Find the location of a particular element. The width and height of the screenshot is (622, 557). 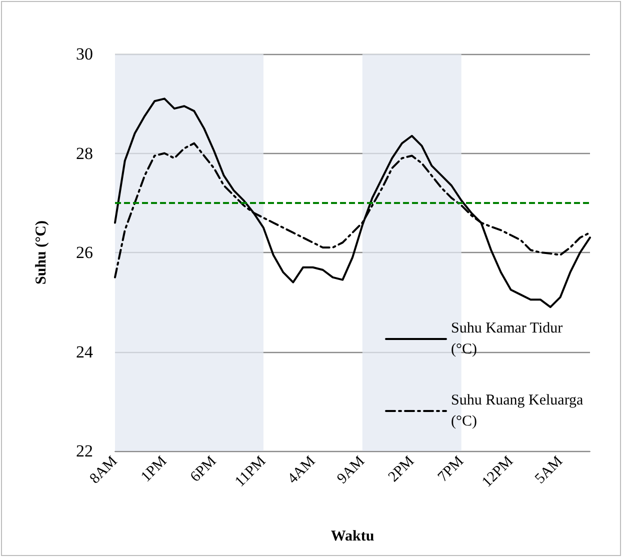

y-tick-label: 24 is located at coordinates (85, 352).